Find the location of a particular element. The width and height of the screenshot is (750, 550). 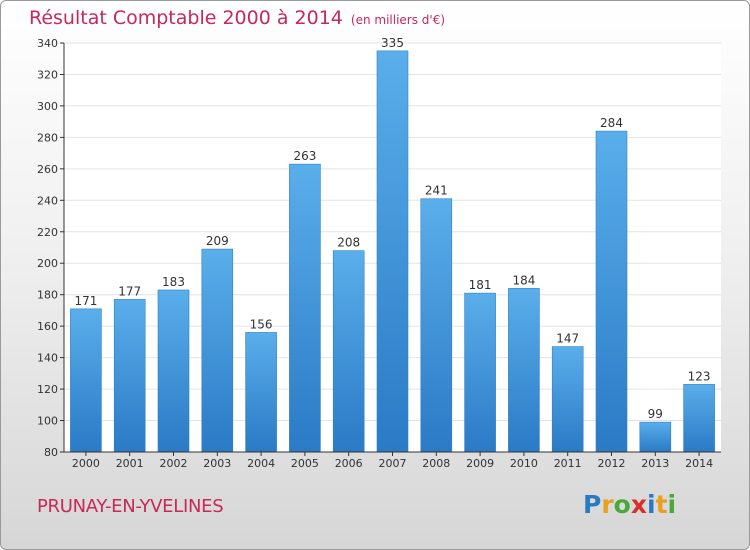

bar-2013 is located at coordinates (655, 437).